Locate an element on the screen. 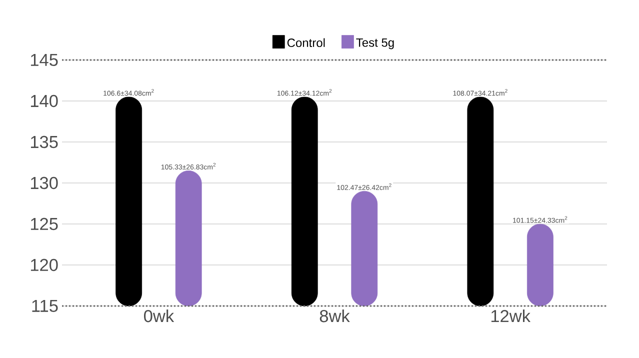 The width and height of the screenshot is (639, 358). y-tick-label: 145 is located at coordinates (44, 60).